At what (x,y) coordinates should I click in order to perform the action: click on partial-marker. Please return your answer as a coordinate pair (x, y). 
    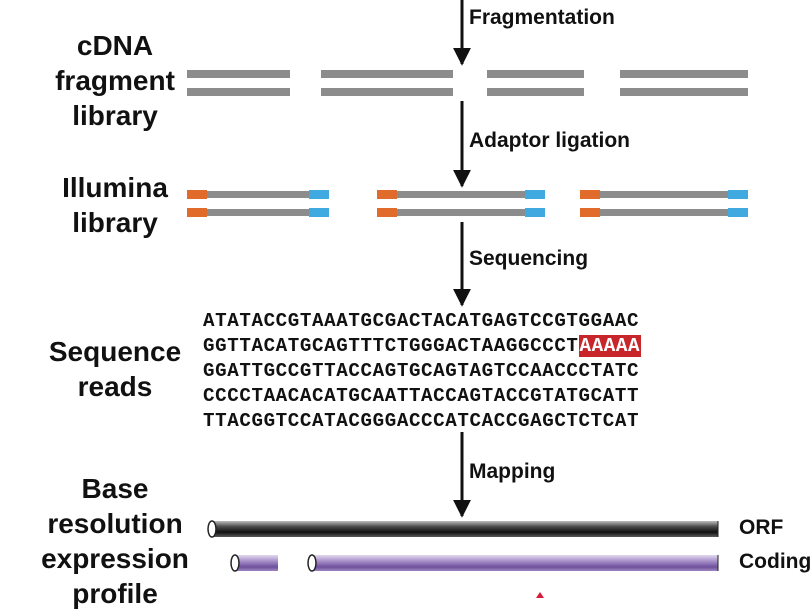
    Looking at the image, I should click on (540, 595).